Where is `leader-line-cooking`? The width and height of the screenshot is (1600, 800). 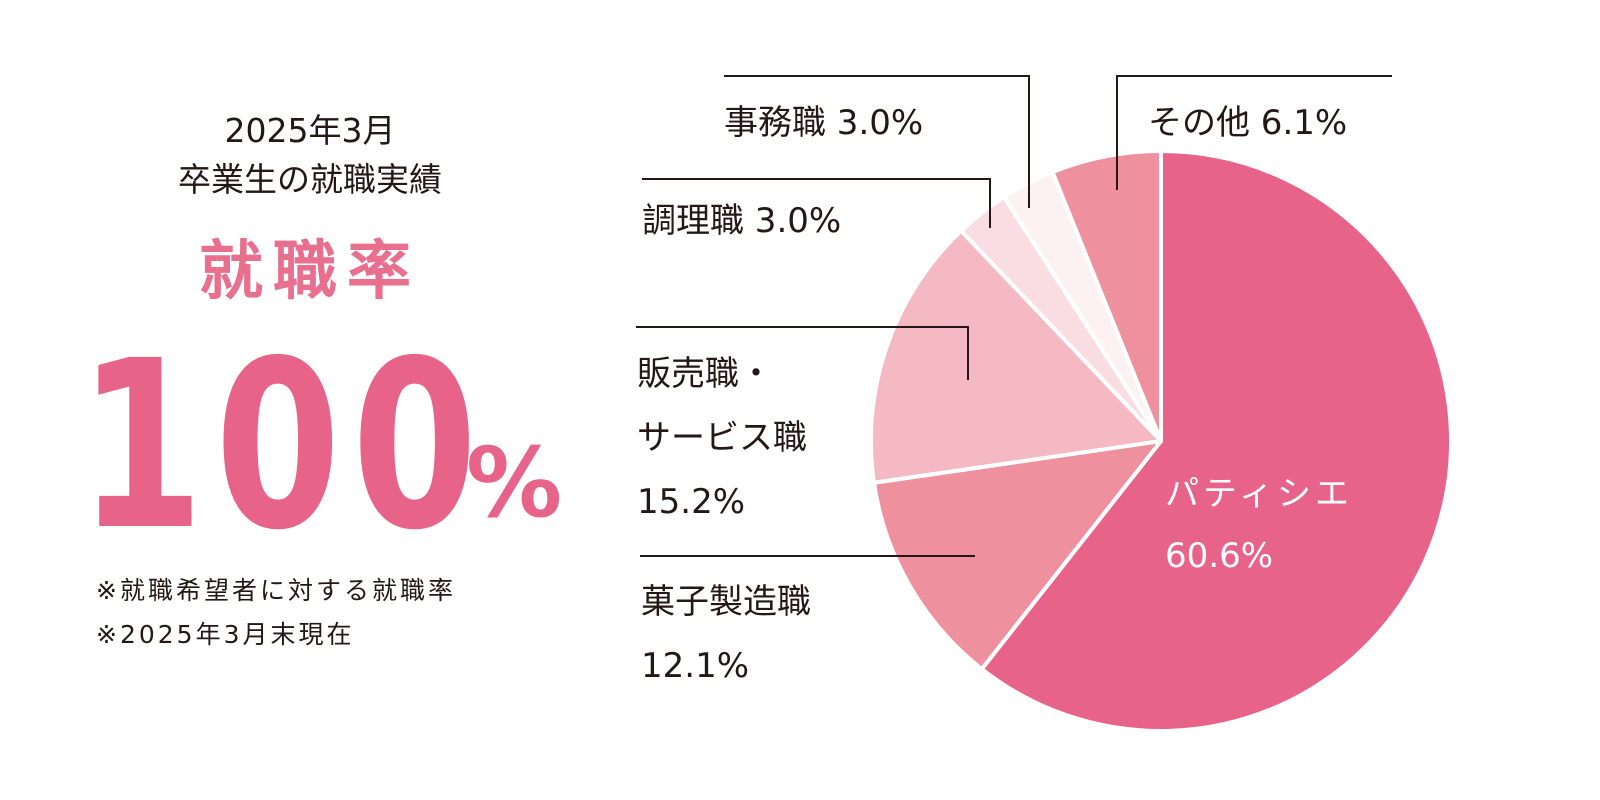
leader-line-cooking is located at coordinates (816, 203).